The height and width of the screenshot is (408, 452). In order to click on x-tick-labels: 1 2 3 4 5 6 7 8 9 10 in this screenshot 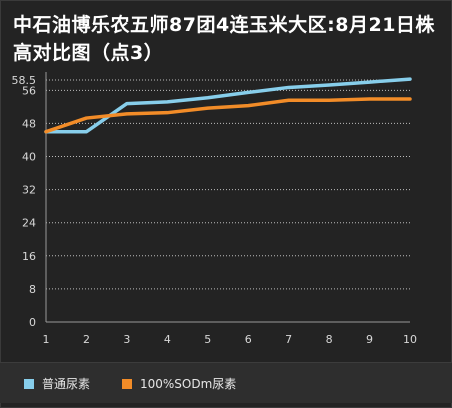, I will do `click(230, 339)`.